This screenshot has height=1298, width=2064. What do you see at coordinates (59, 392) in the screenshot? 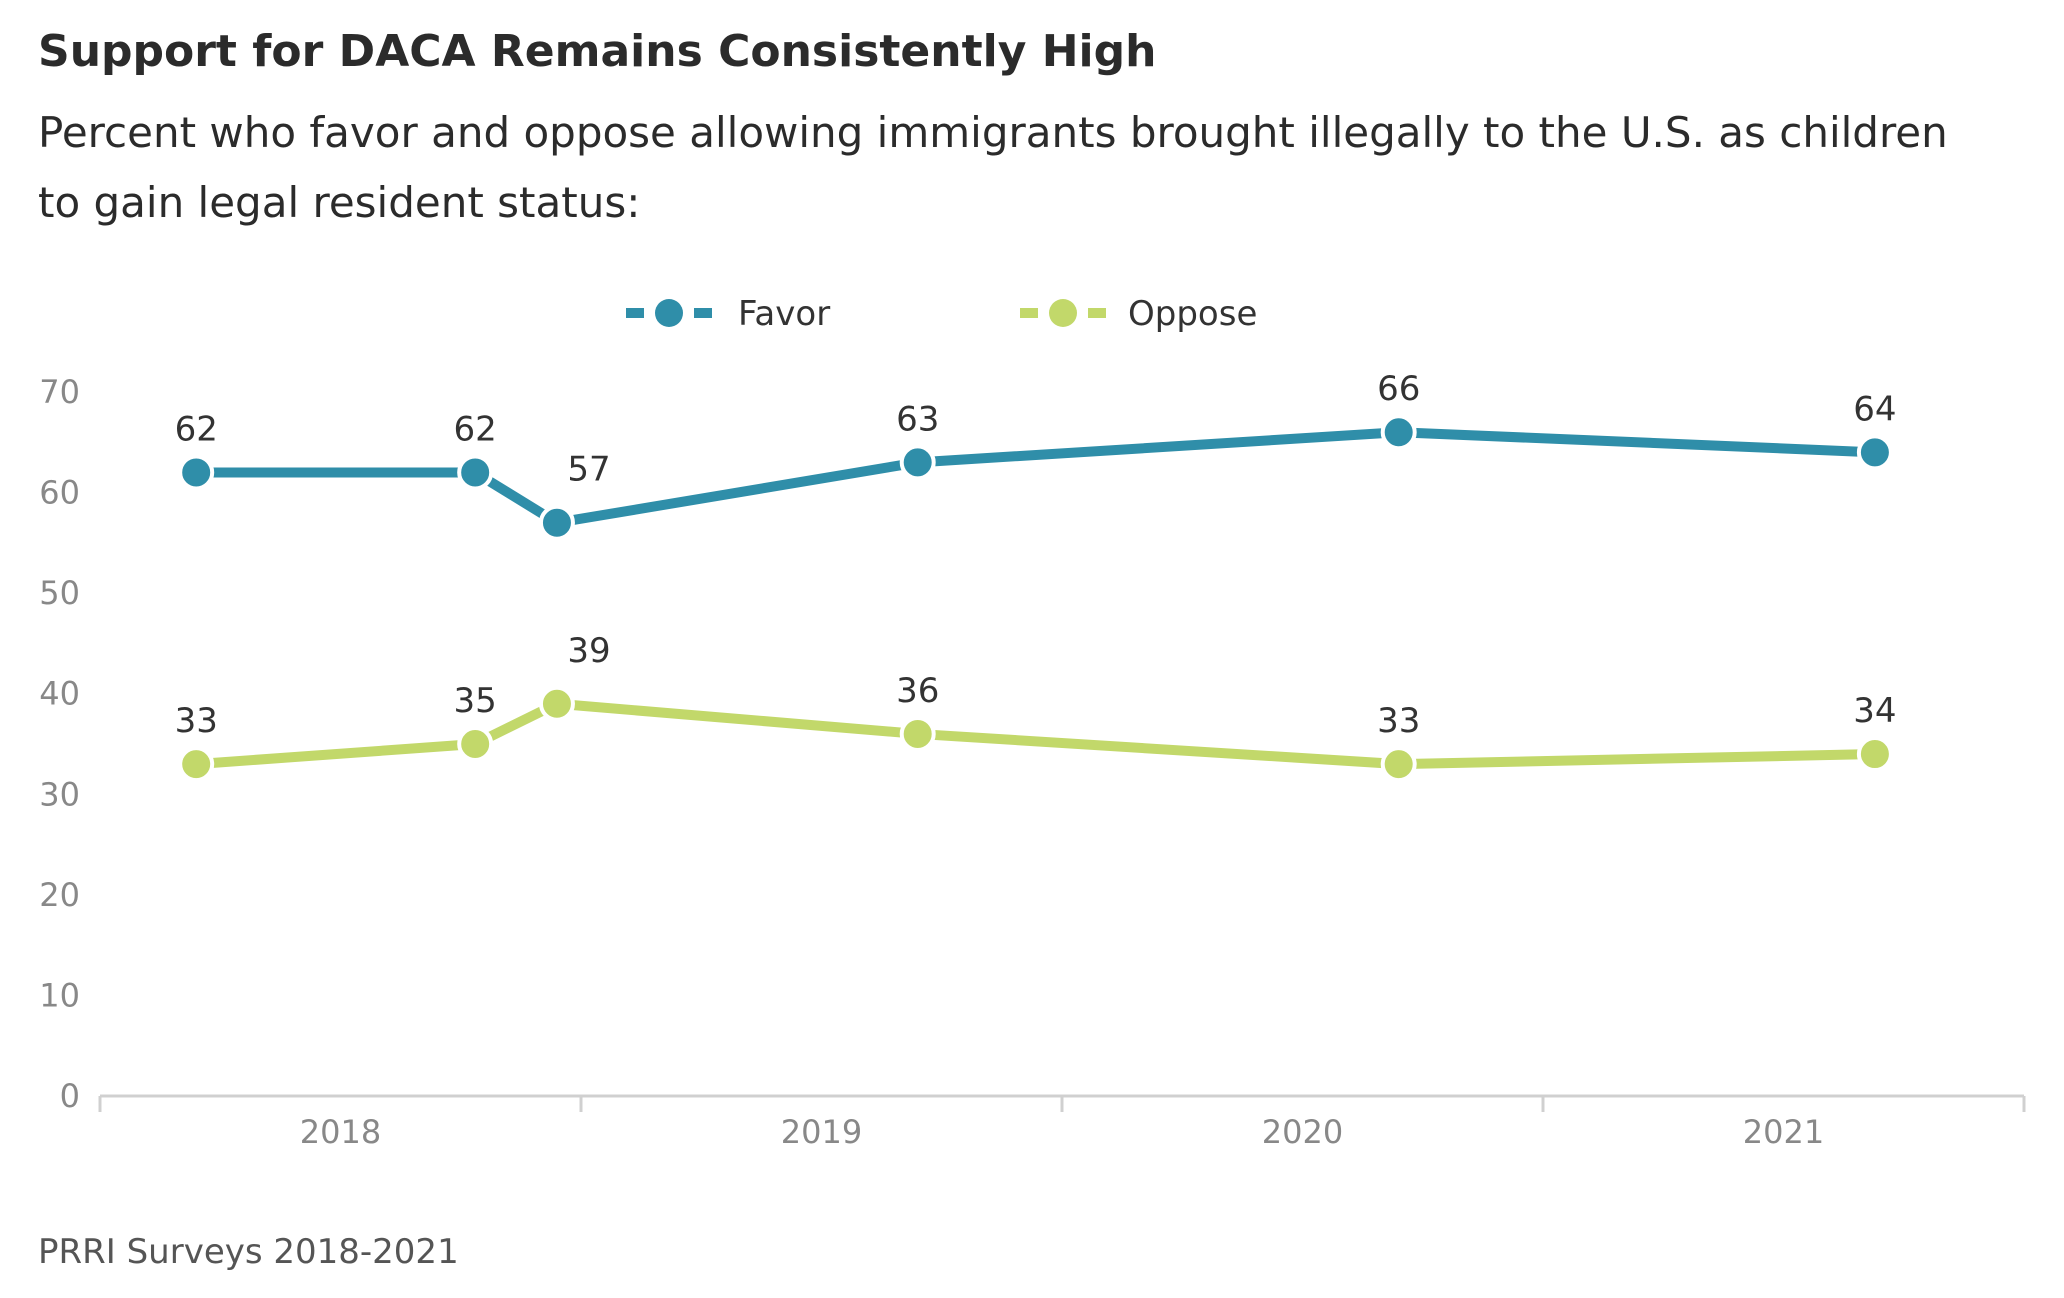
I see `y-tick-label: 70` at bounding box center [59, 392].